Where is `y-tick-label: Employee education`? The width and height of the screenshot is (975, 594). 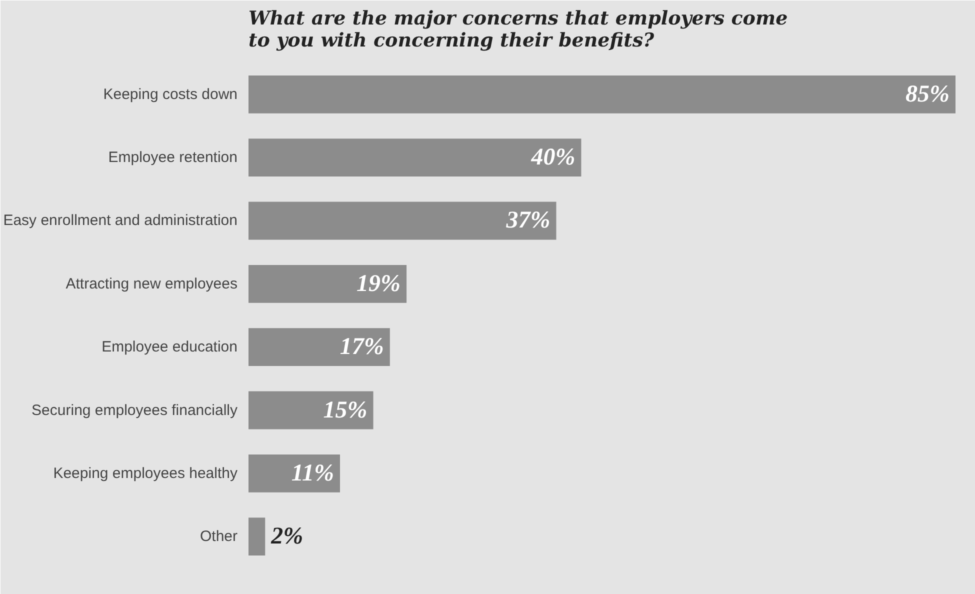 y-tick-label: Employee education is located at coordinates (170, 347).